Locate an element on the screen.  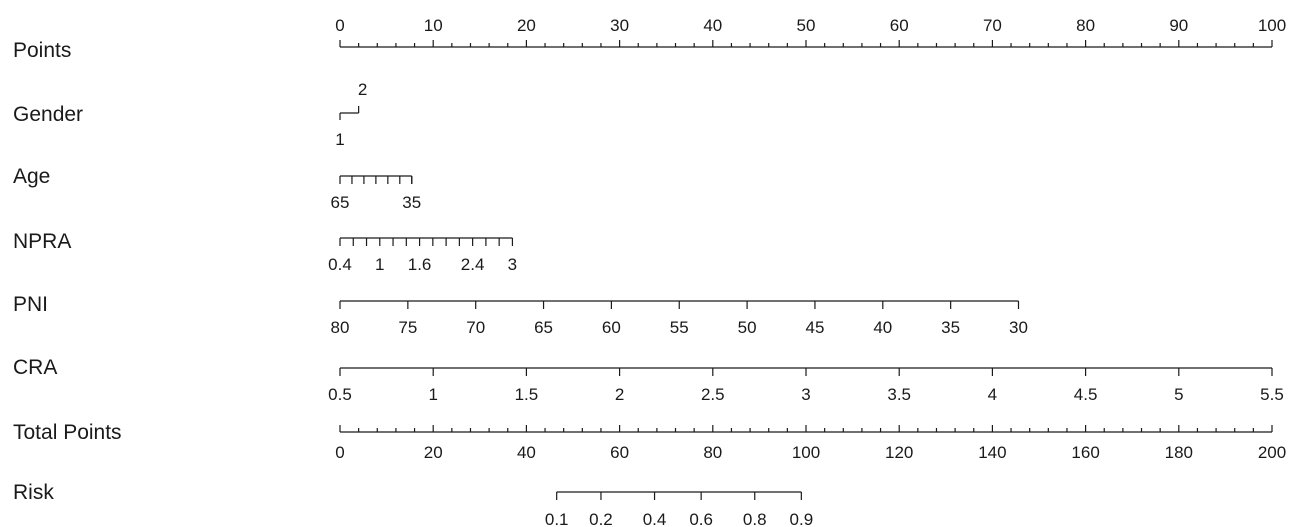
total-points-tick-label: 80 is located at coordinates (712, 452).